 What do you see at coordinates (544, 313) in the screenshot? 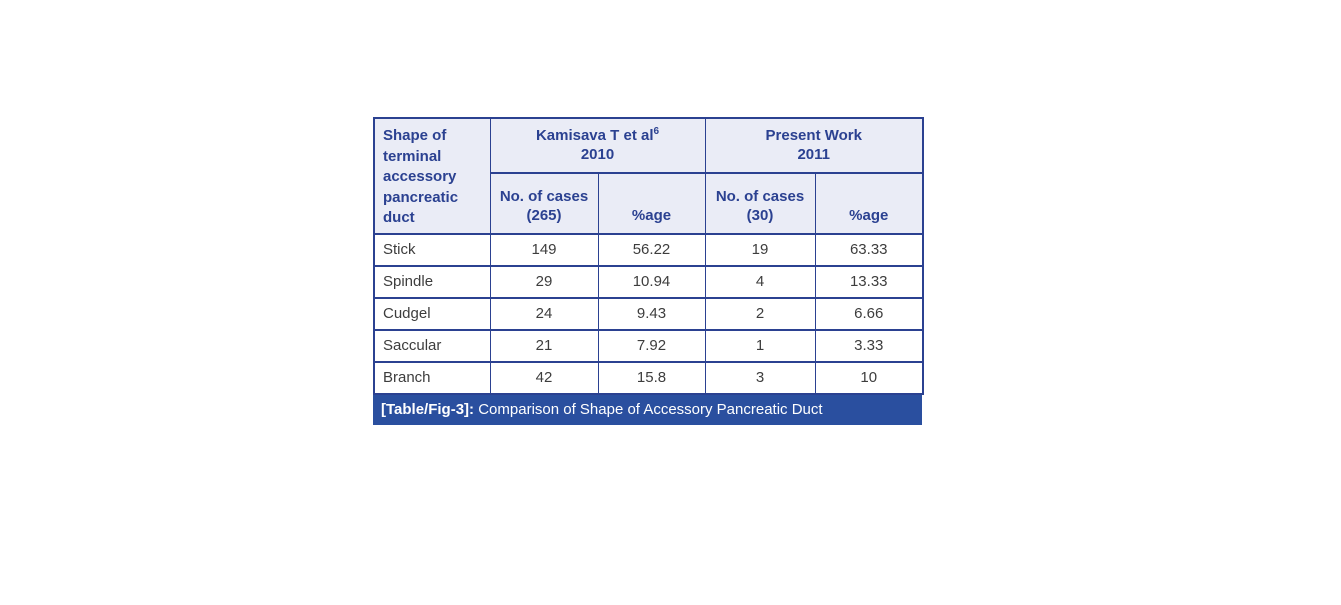
I see `cases-2010-cell: 24` at bounding box center [544, 313].